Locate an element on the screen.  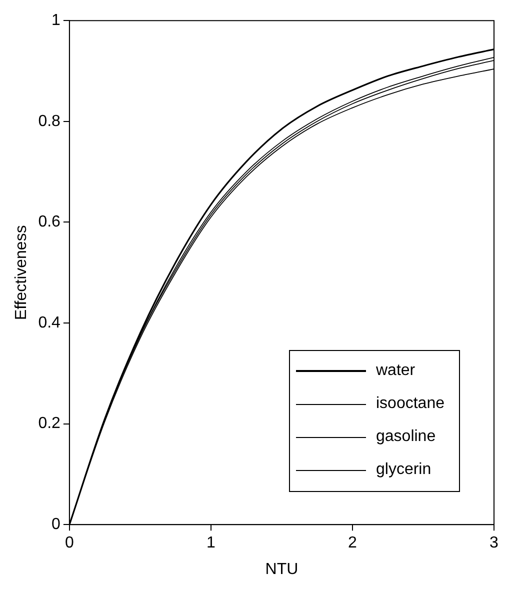
legend-label: isooctane is located at coordinates (410, 404).